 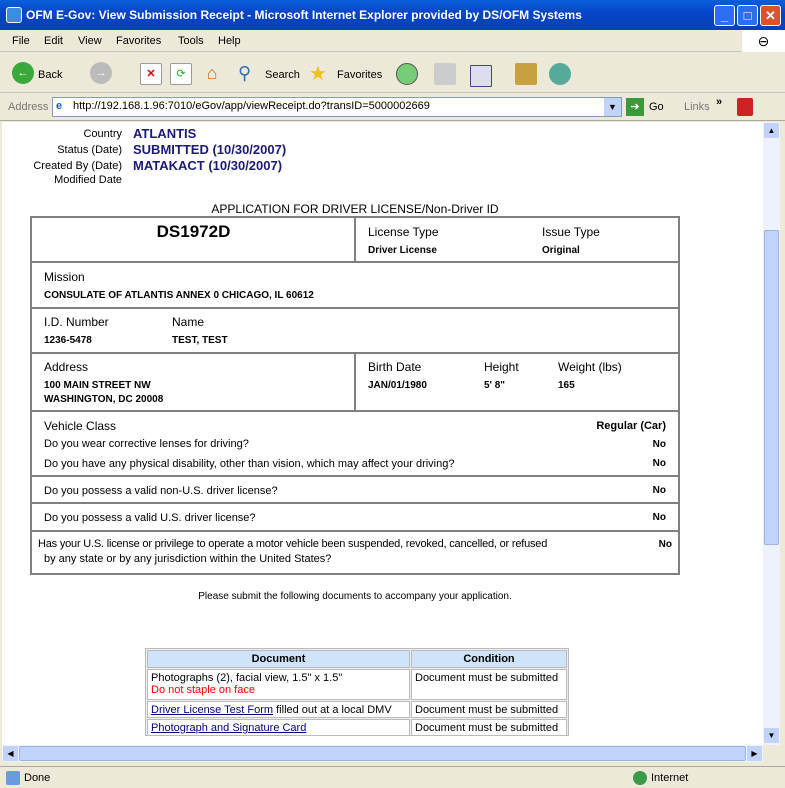 I want to click on address-line1: 100 MAIN STREET NW, so click(x=97, y=385).